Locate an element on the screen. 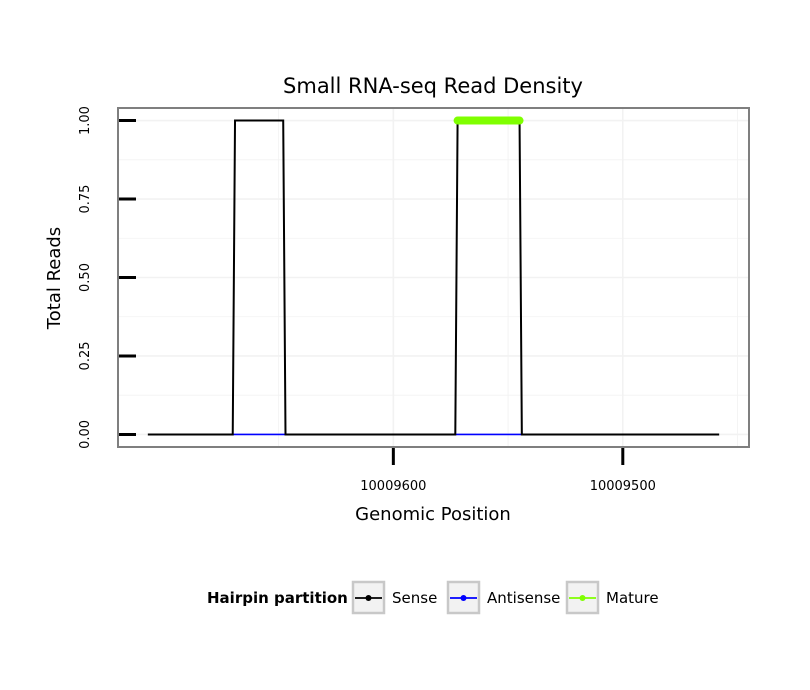  legend-label-sense: Sense is located at coordinates (414, 598).